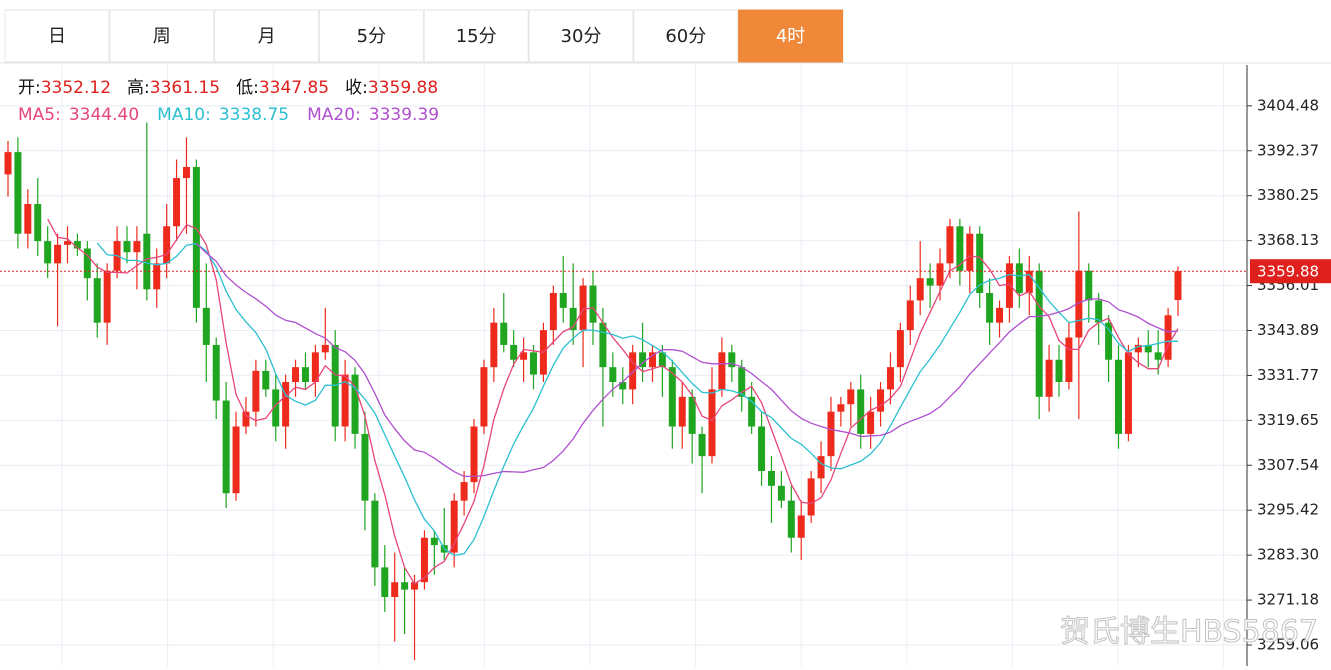  Describe the element at coordinates (294, 88) in the screenshot. I see `ohlc-value: 3347.85` at that location.